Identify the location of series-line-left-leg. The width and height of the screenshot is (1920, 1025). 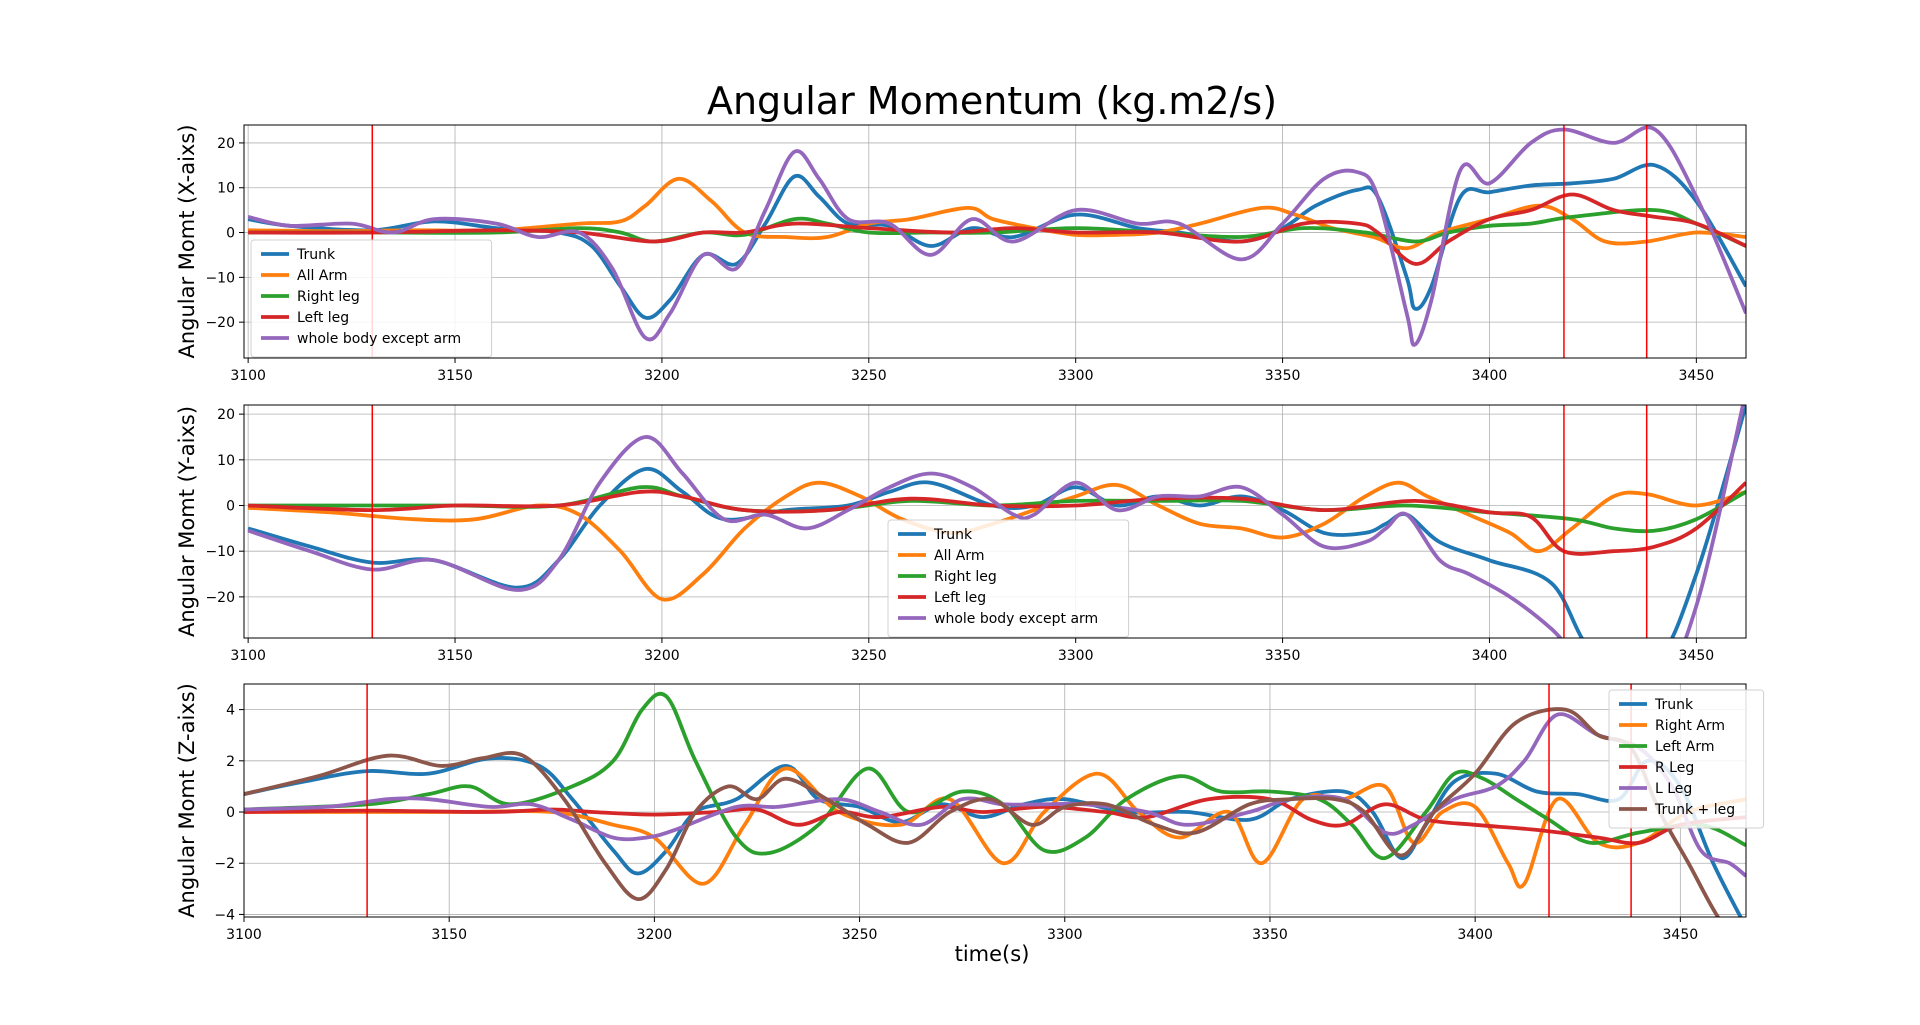
(997, 229).